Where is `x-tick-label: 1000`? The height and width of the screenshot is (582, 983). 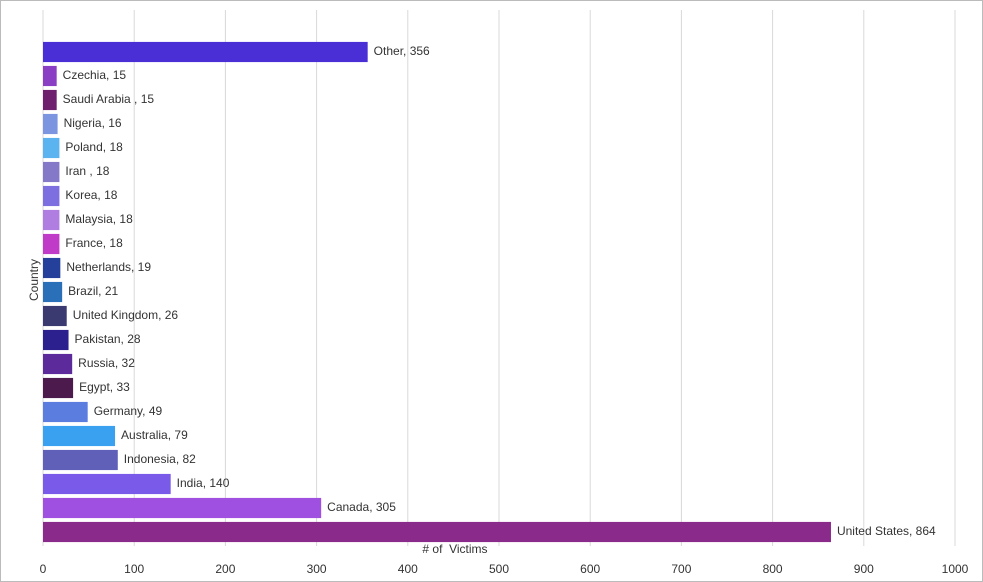
x-tick-label: 1000 is located at coordinates (955, 569).